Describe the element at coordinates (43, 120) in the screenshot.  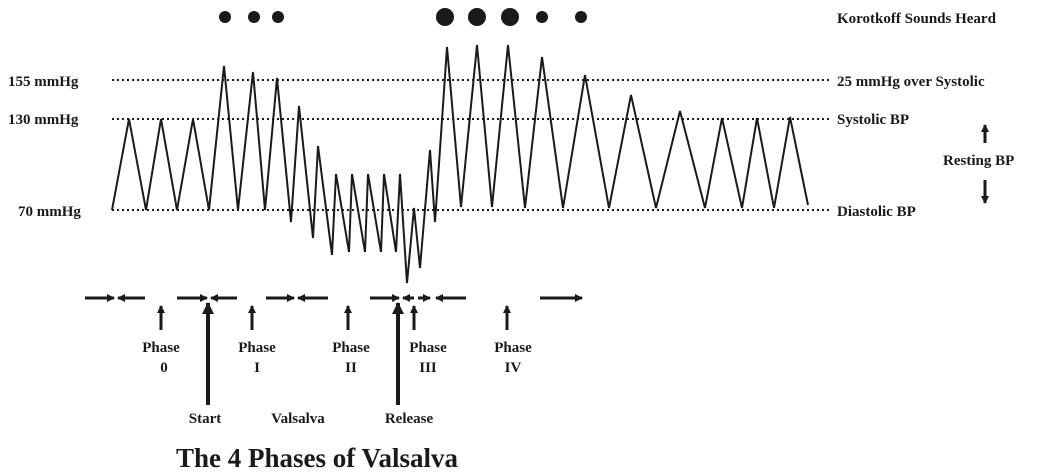
I see `systolic-left-label: 130 mmHg` at that location.